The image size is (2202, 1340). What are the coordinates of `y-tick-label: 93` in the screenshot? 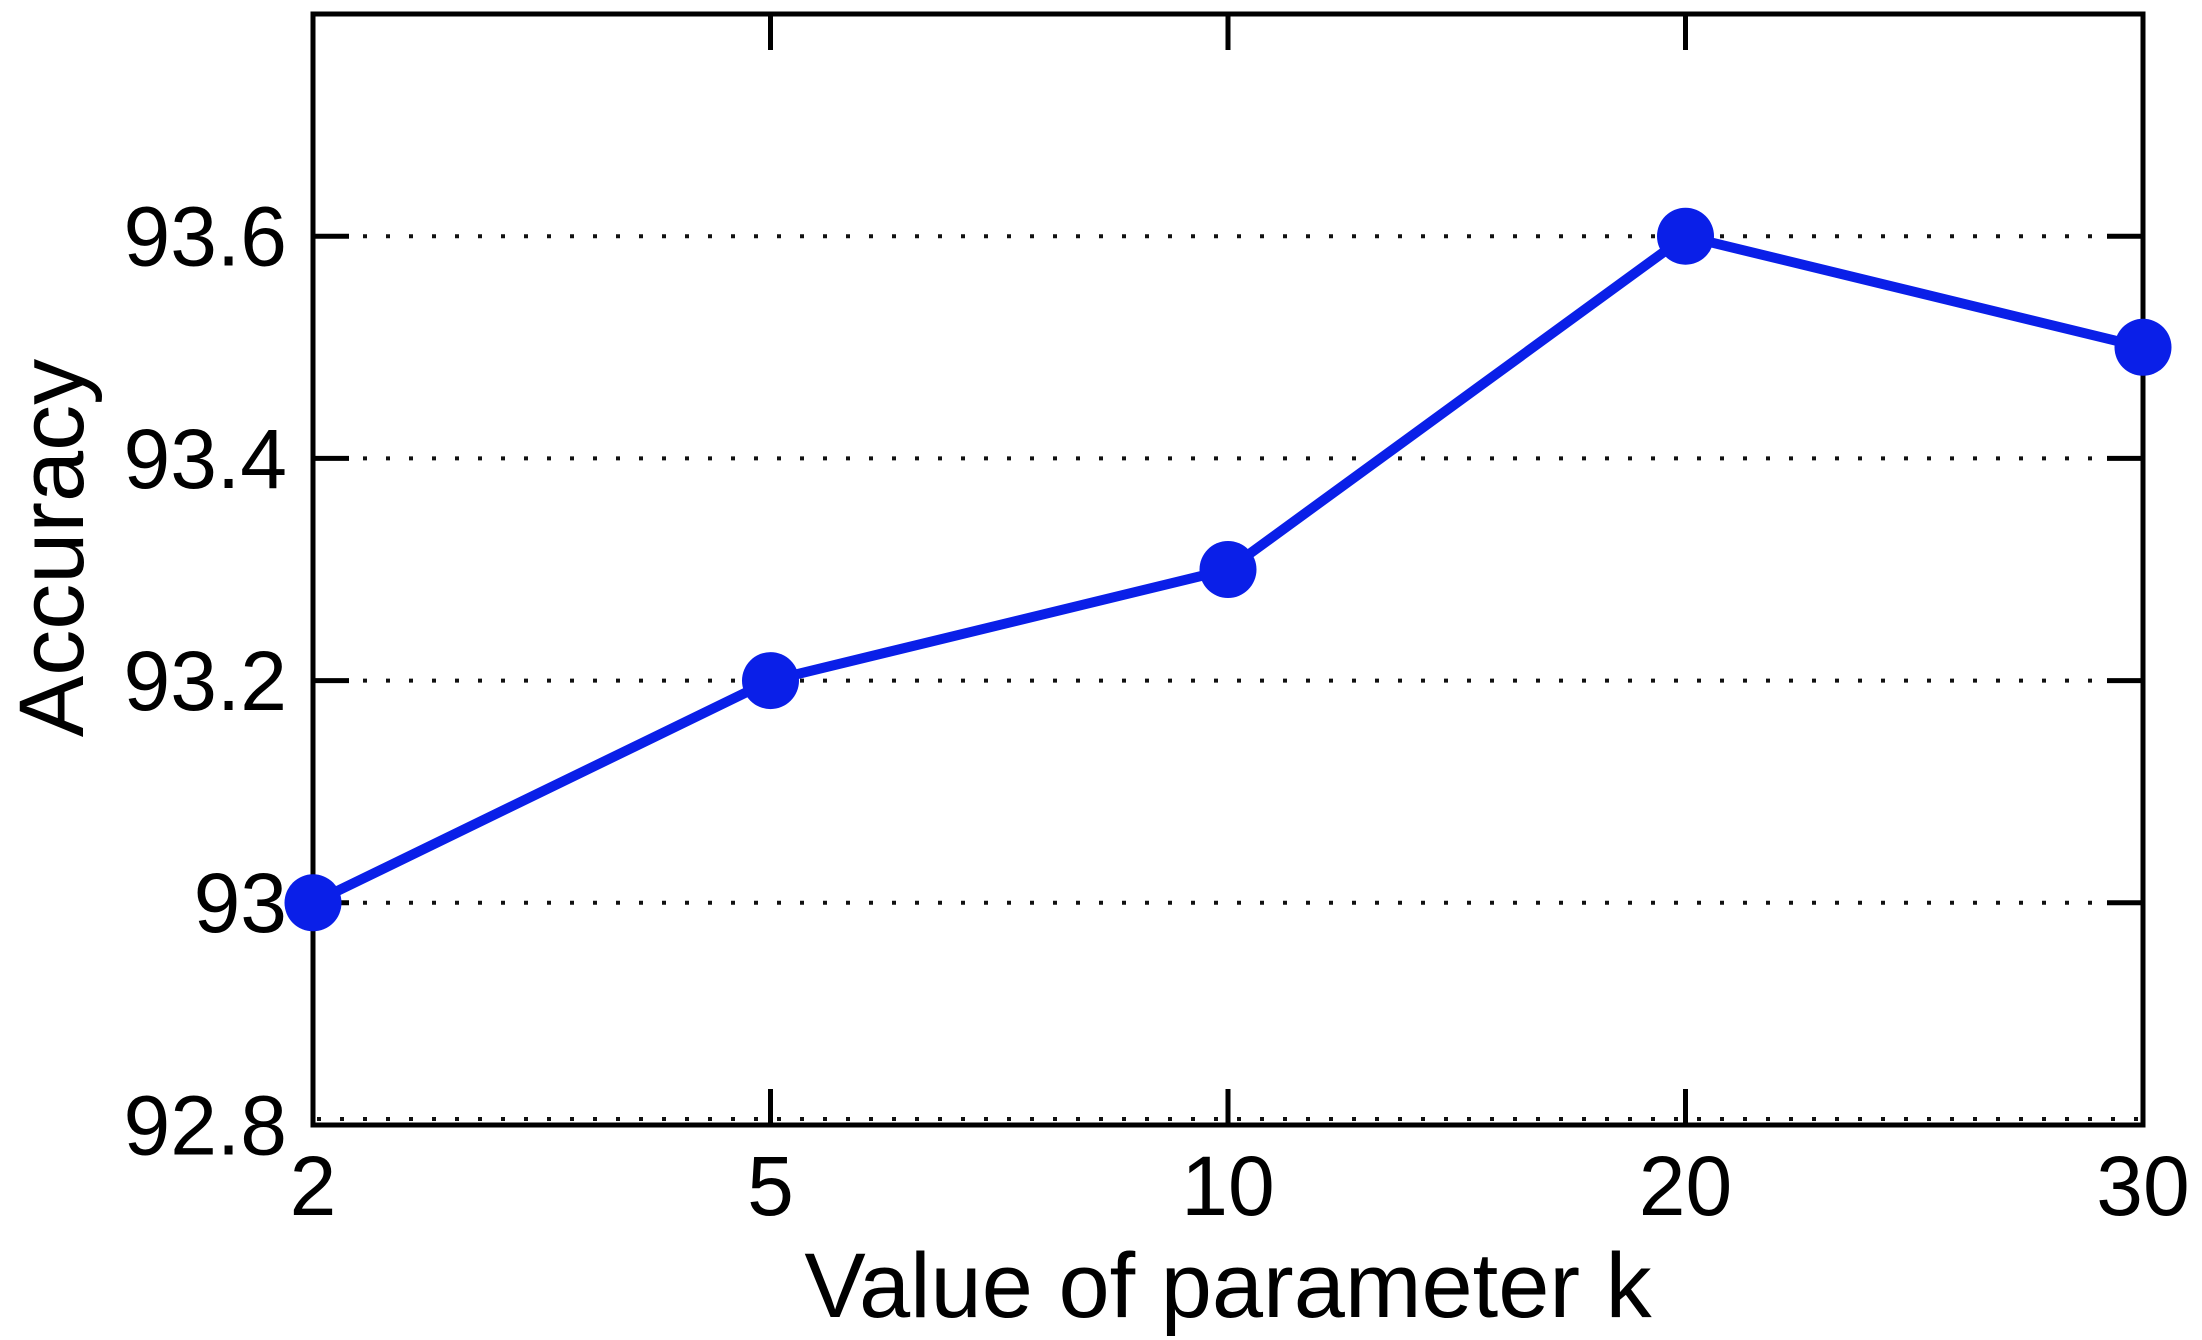 It's located at (240, 903).